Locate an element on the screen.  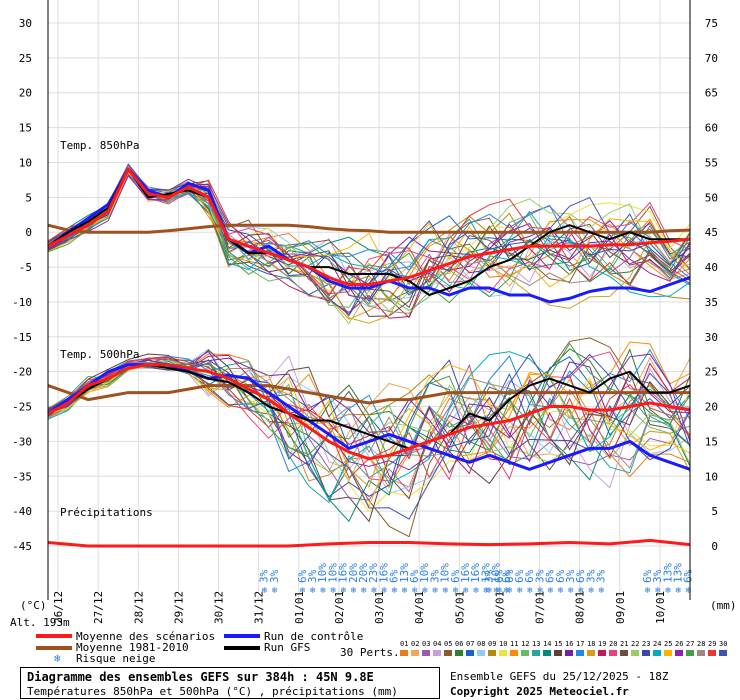
t500-panel-label: Temp. 500hPa is located at coordinates (99, 354).